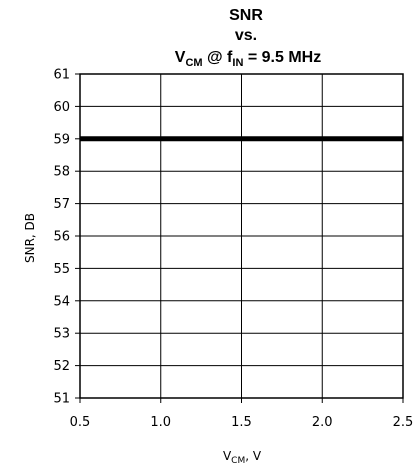  Describe the element at coordinates (218, 57) in the screenshot. I see `title-at-f: @ f` at that location.